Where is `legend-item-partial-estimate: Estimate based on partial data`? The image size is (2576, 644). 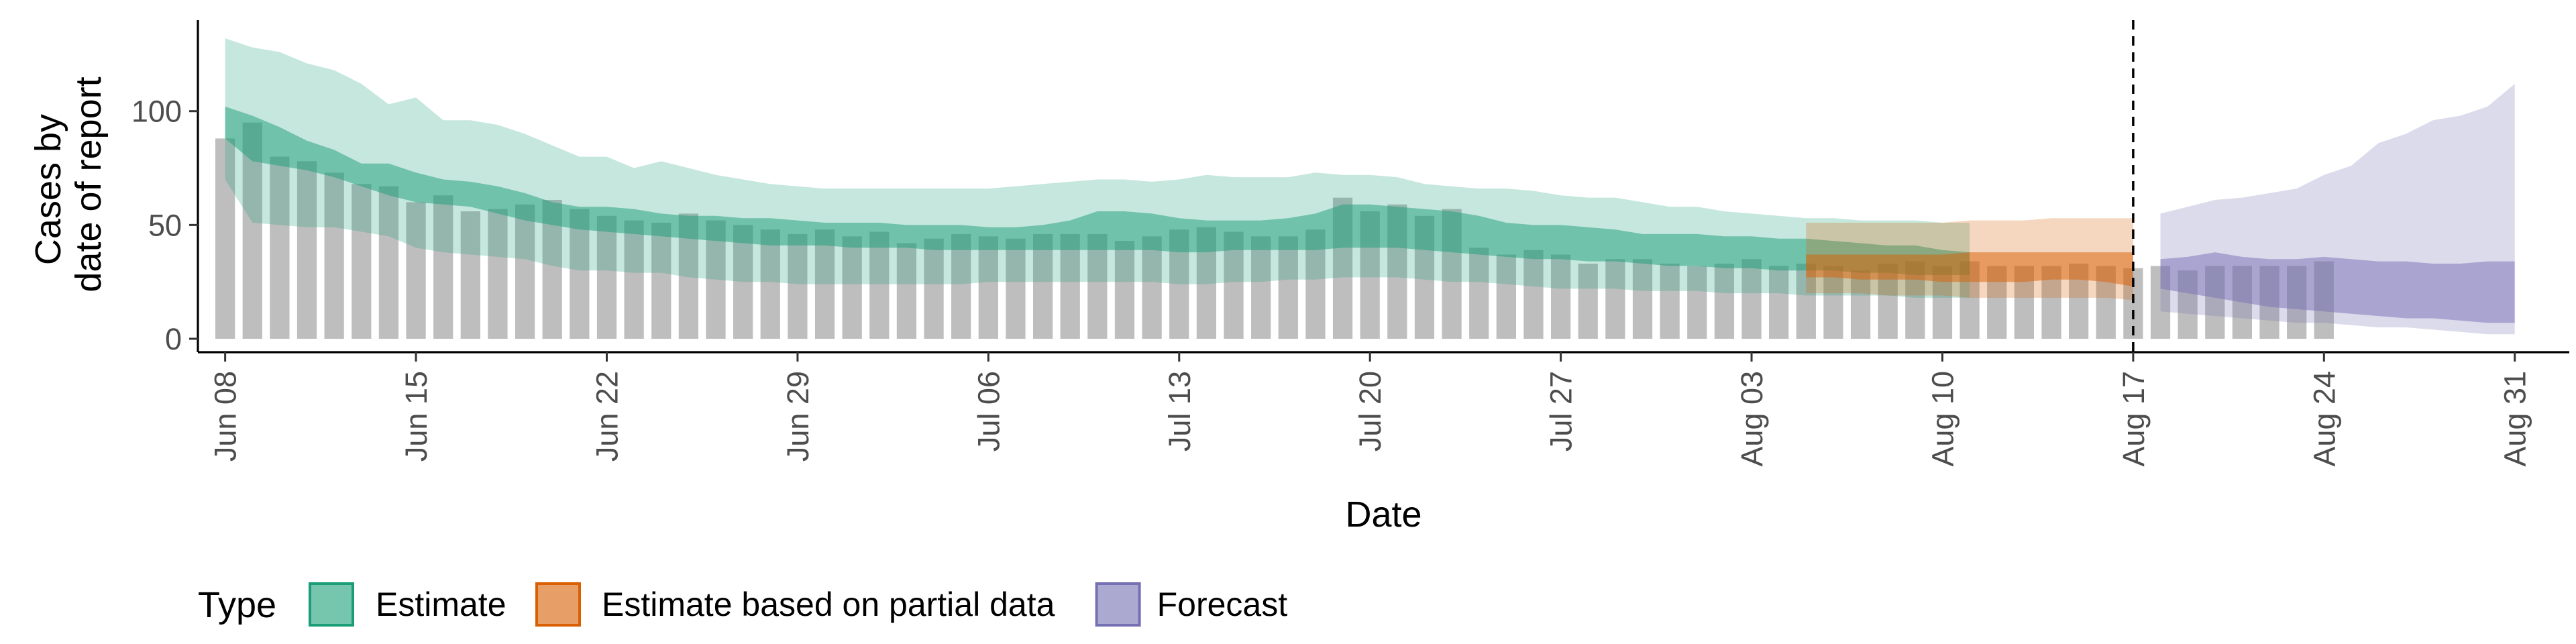
legend-item-partial-estimate: Estimate based on partial data is located at coordinates (795, 604).